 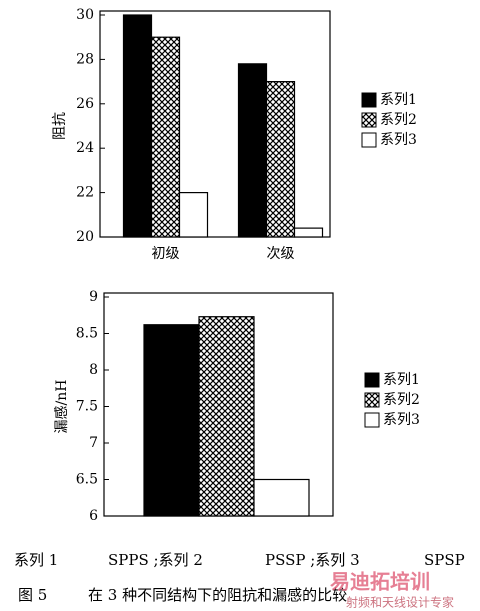 What do you see at coordinates (217, 595) in the screenshot?
I see `caption-text: 在 3 种不同结构下的阻抗和漏感的比较` at bounding box center [217, 595].